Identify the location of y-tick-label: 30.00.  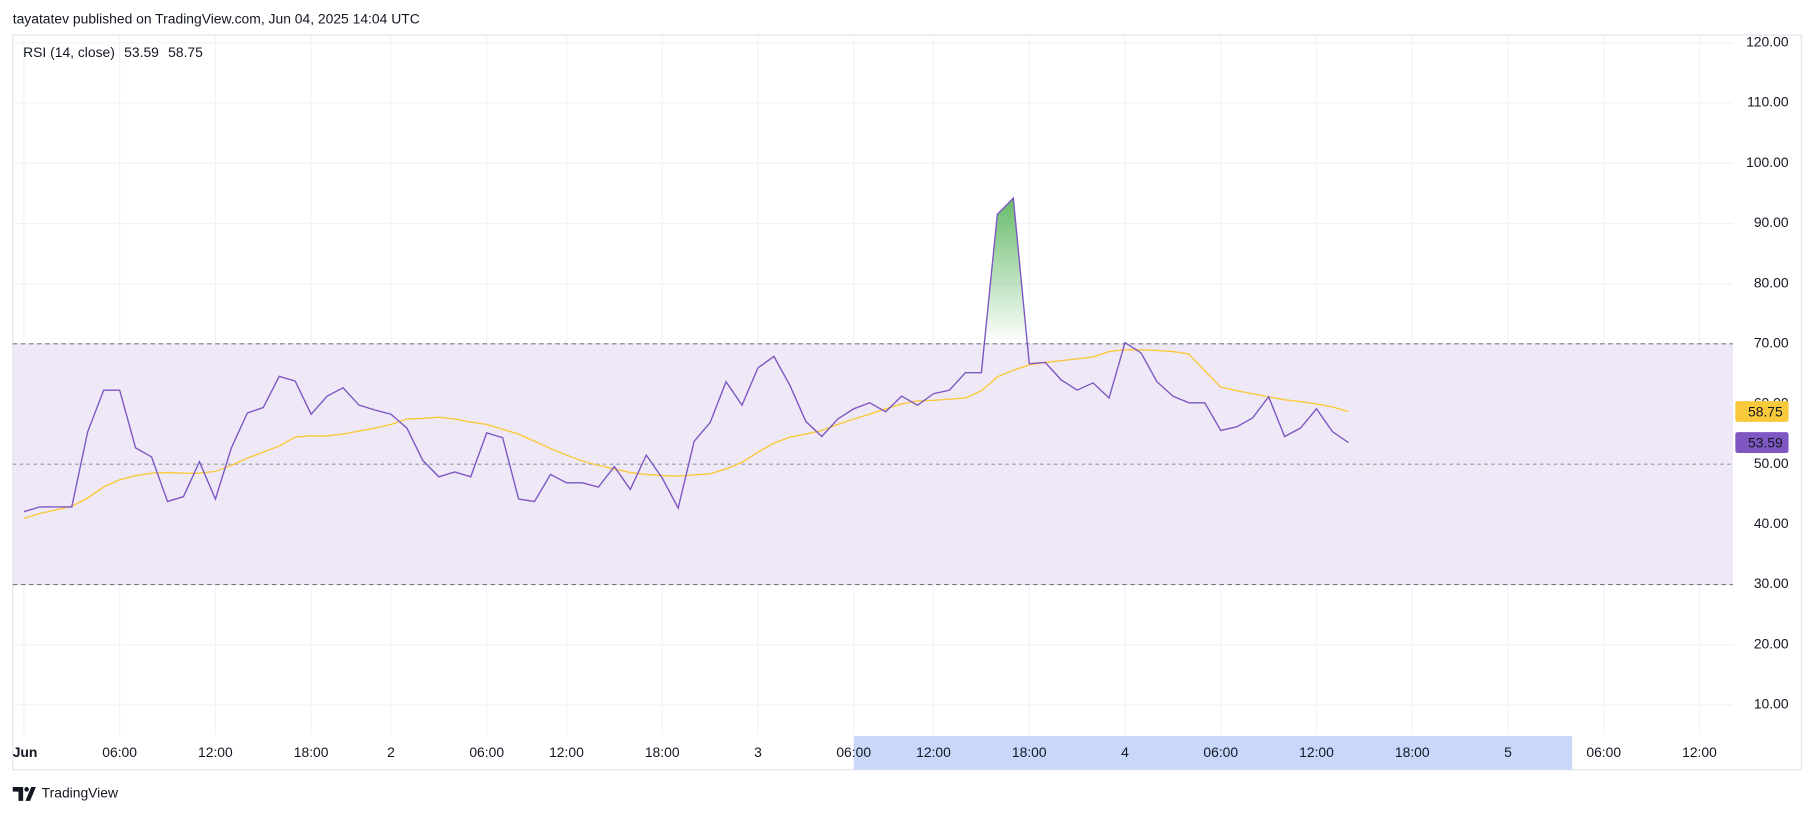
(1771, 583).